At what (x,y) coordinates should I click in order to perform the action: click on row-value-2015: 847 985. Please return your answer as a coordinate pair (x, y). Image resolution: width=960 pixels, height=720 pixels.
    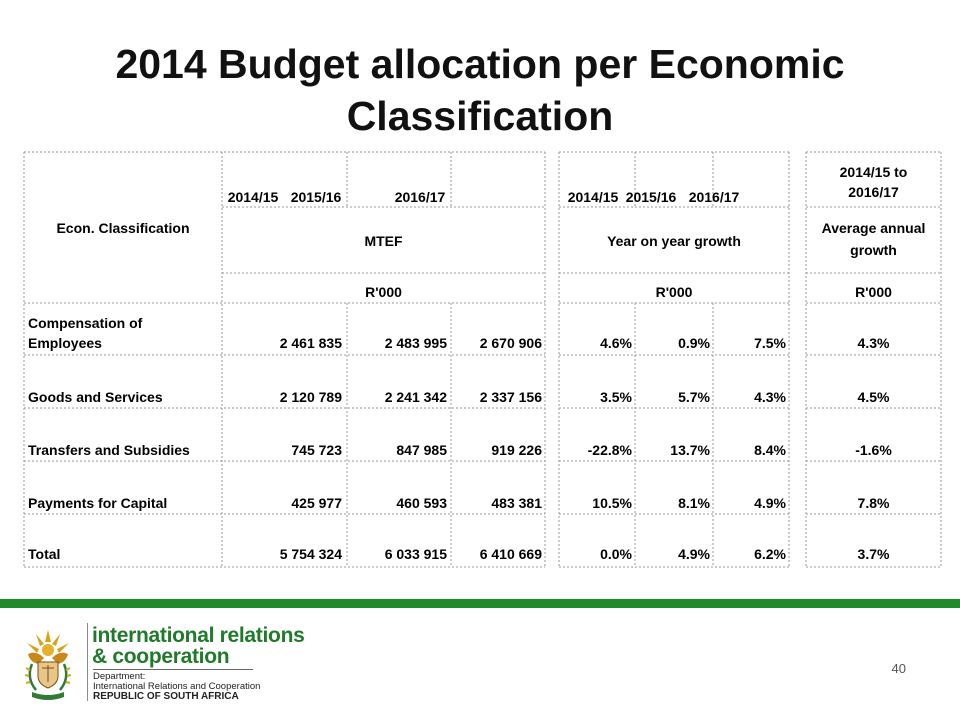
    Looking at the image, I should click on (421, 450).